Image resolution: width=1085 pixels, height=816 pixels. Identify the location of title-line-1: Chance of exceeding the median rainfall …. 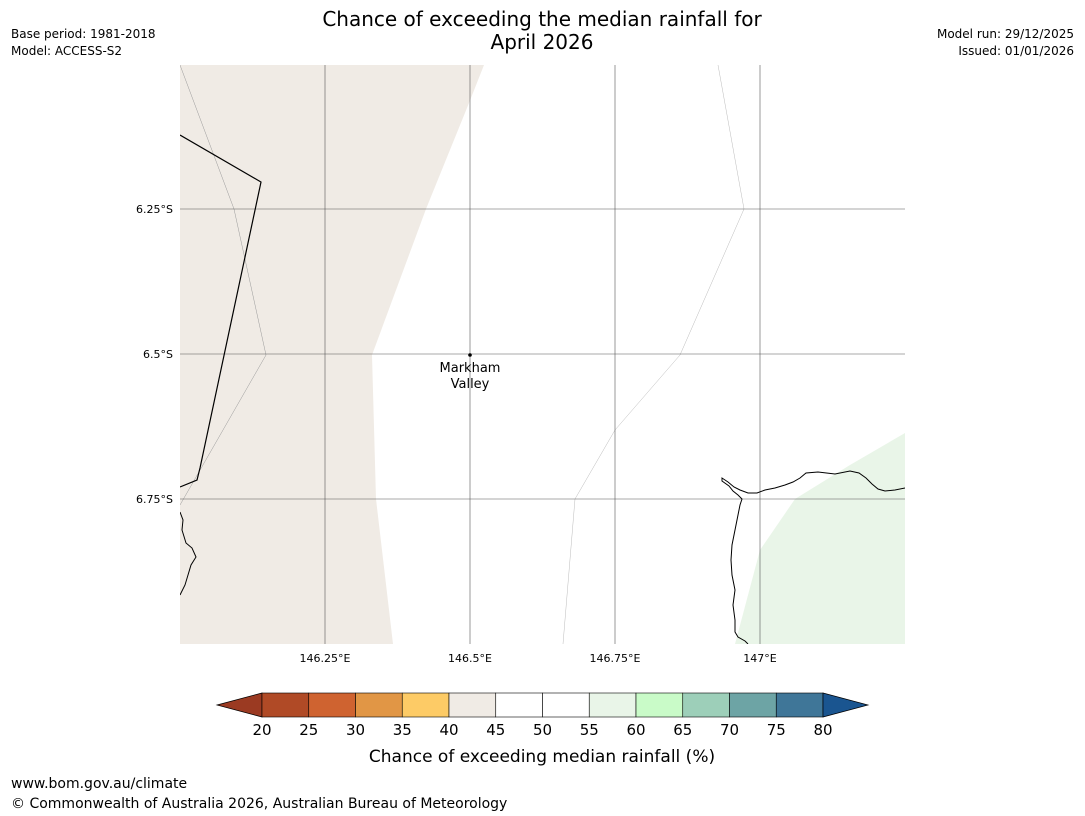
(542, 19).